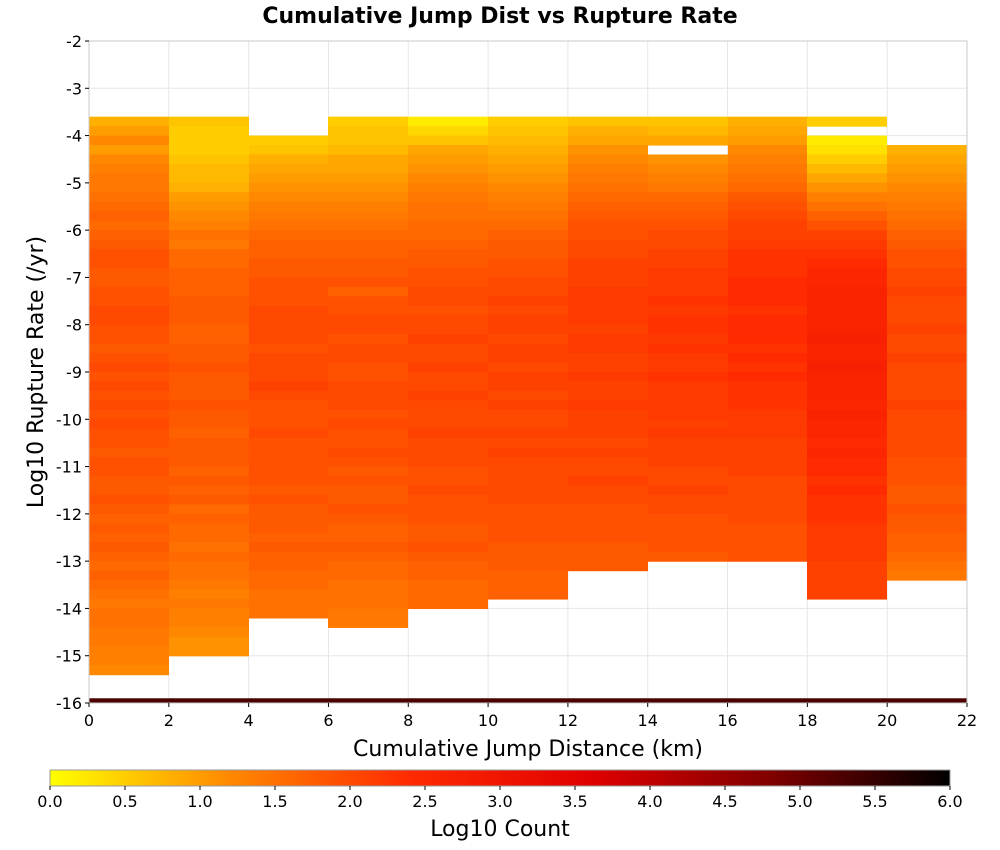  Describe the element at coordinates (649, 801) in the screenshot. I see `colorbar-tick-label: 4.0` at that location.